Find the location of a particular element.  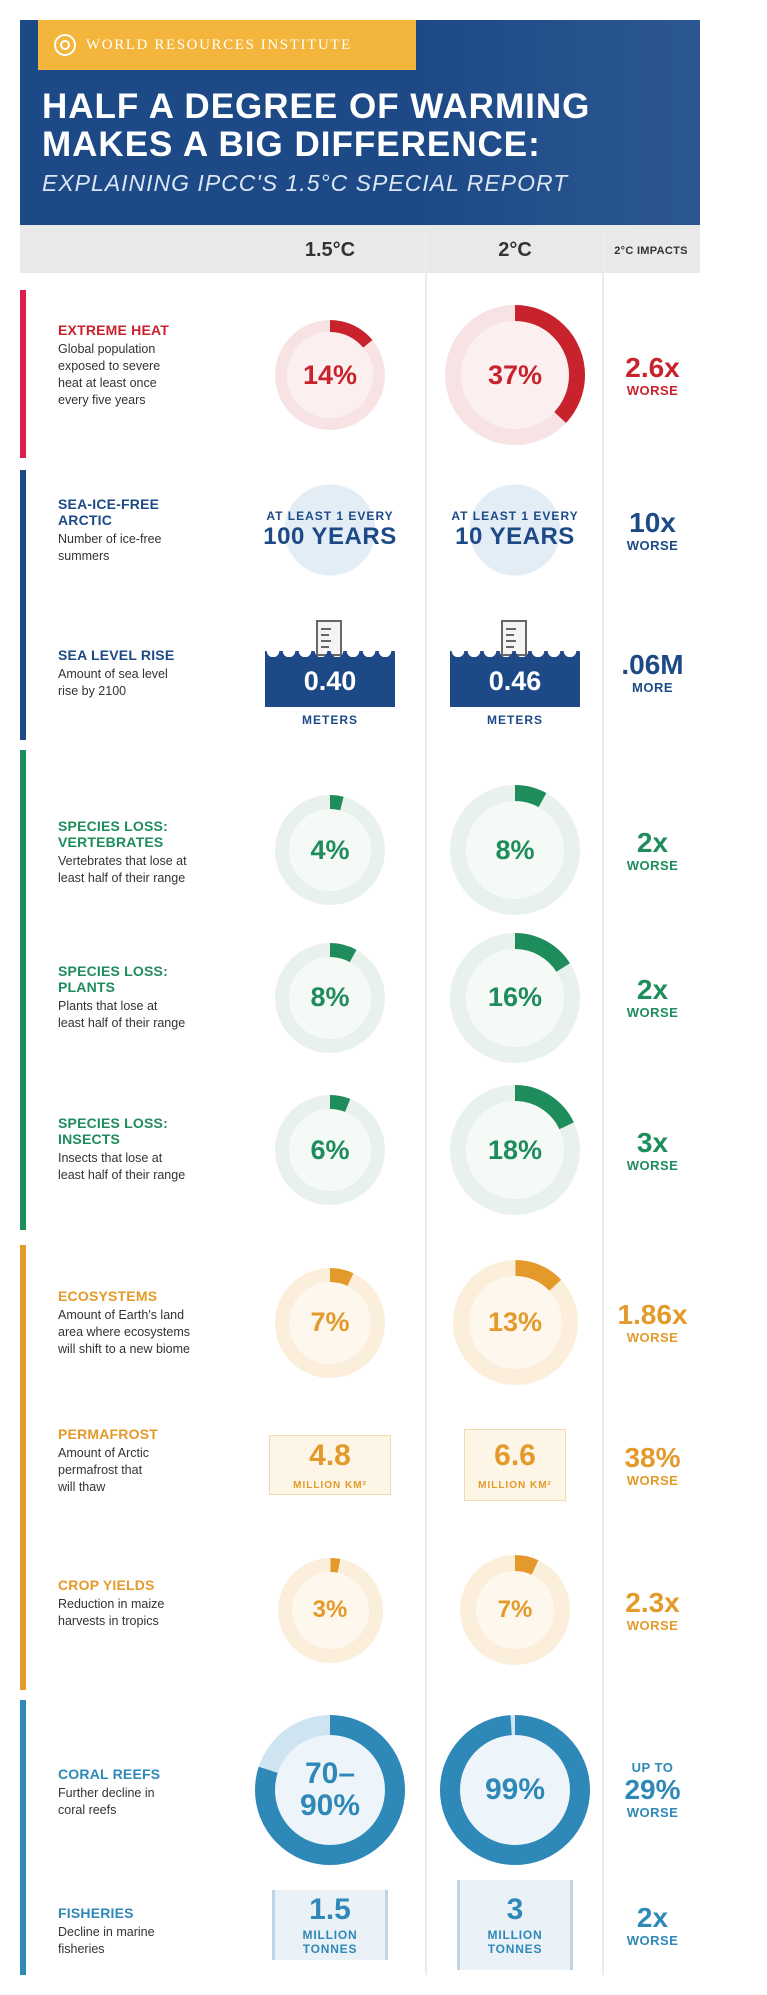

value-1-5c: 3% is located at coordinates (330, 1609).